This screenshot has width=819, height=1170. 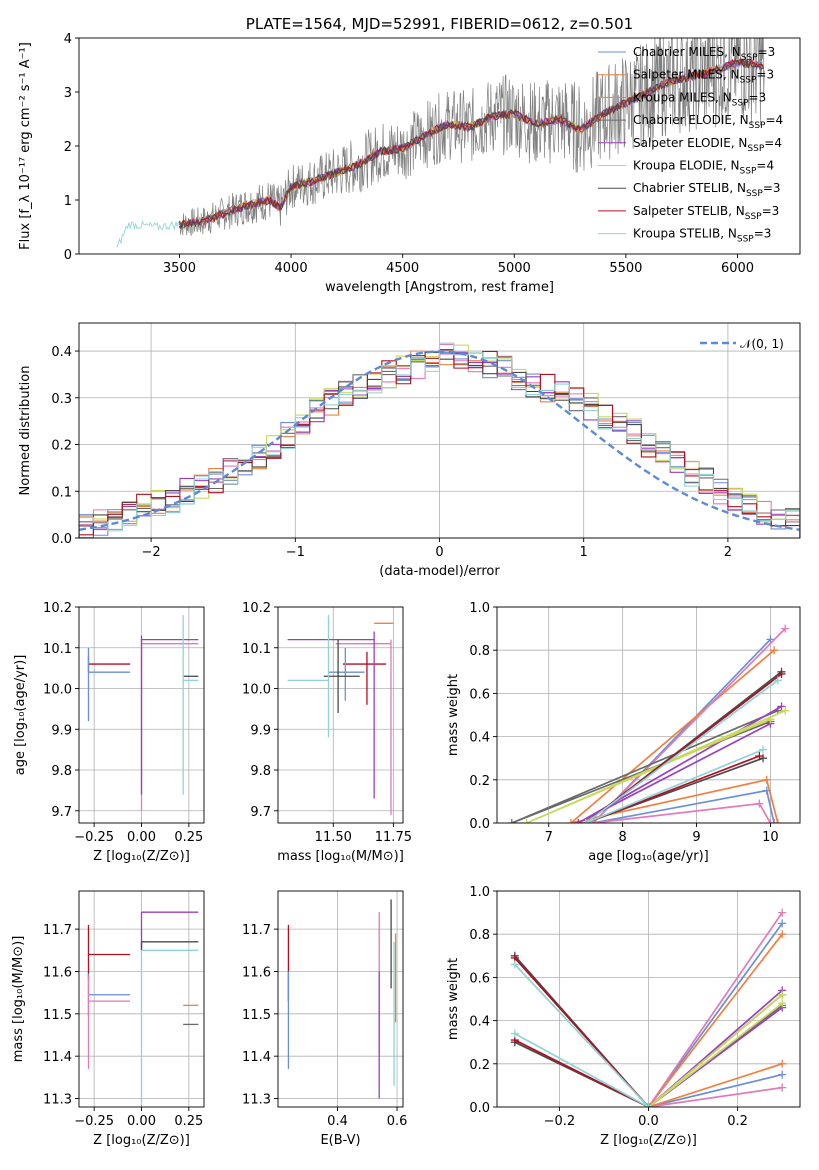 What do you see at coordinates (25, 431) in the screenshot?
I see `y-axis-label: Normed distribution` at bounding box center [25, 431].